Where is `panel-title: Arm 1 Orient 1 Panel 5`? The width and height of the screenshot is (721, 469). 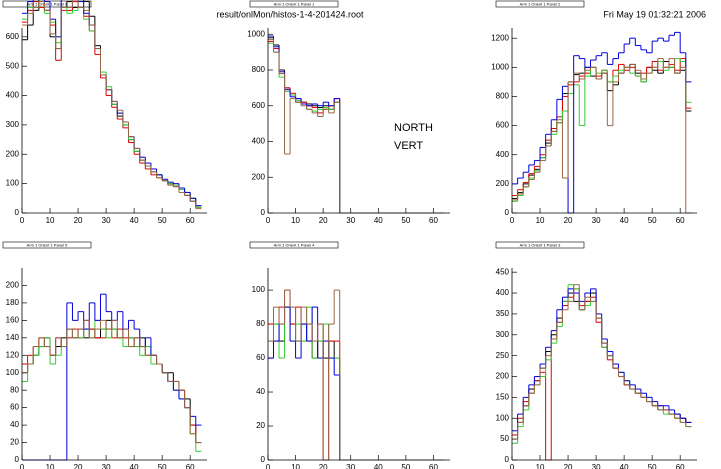
panel-title: Arm 1 Orient 1 Panel 5 is located at coordinates (47, 244).